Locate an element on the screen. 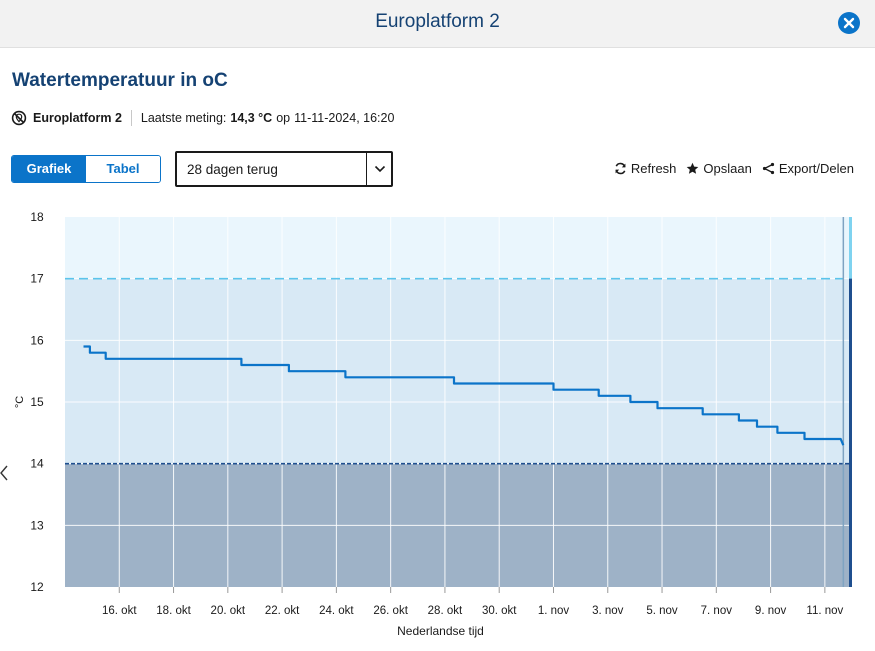 This screenshot has height=651, width=875. x-axis-label: Nederlandse tijd is located at coordinates (440, 631).